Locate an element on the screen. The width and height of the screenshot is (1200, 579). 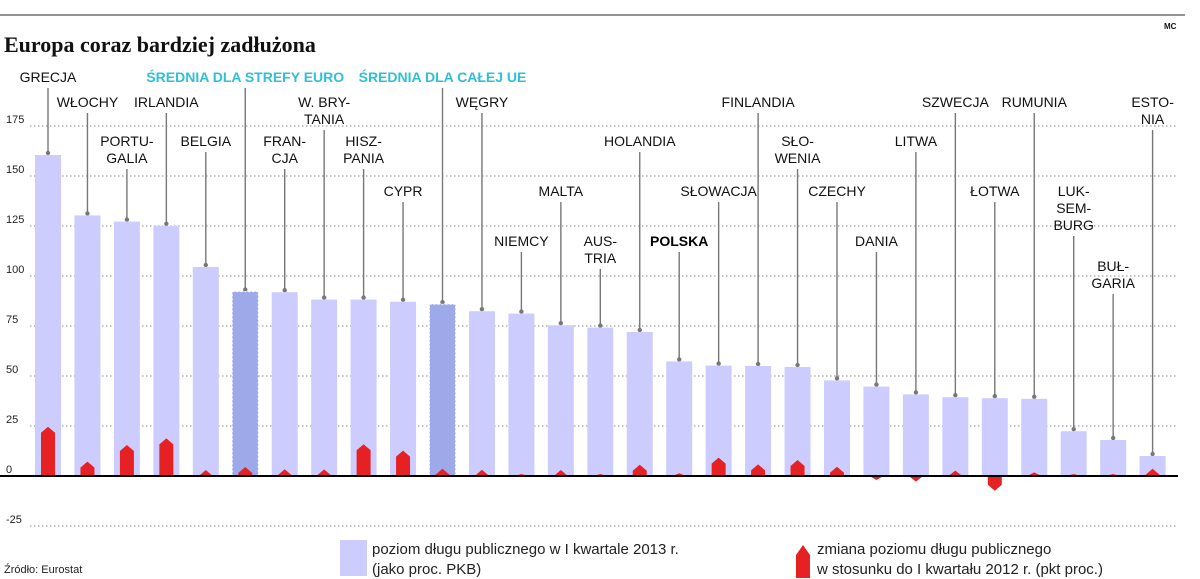
y-tick-label: 75 is located at coordinates (12, 320).